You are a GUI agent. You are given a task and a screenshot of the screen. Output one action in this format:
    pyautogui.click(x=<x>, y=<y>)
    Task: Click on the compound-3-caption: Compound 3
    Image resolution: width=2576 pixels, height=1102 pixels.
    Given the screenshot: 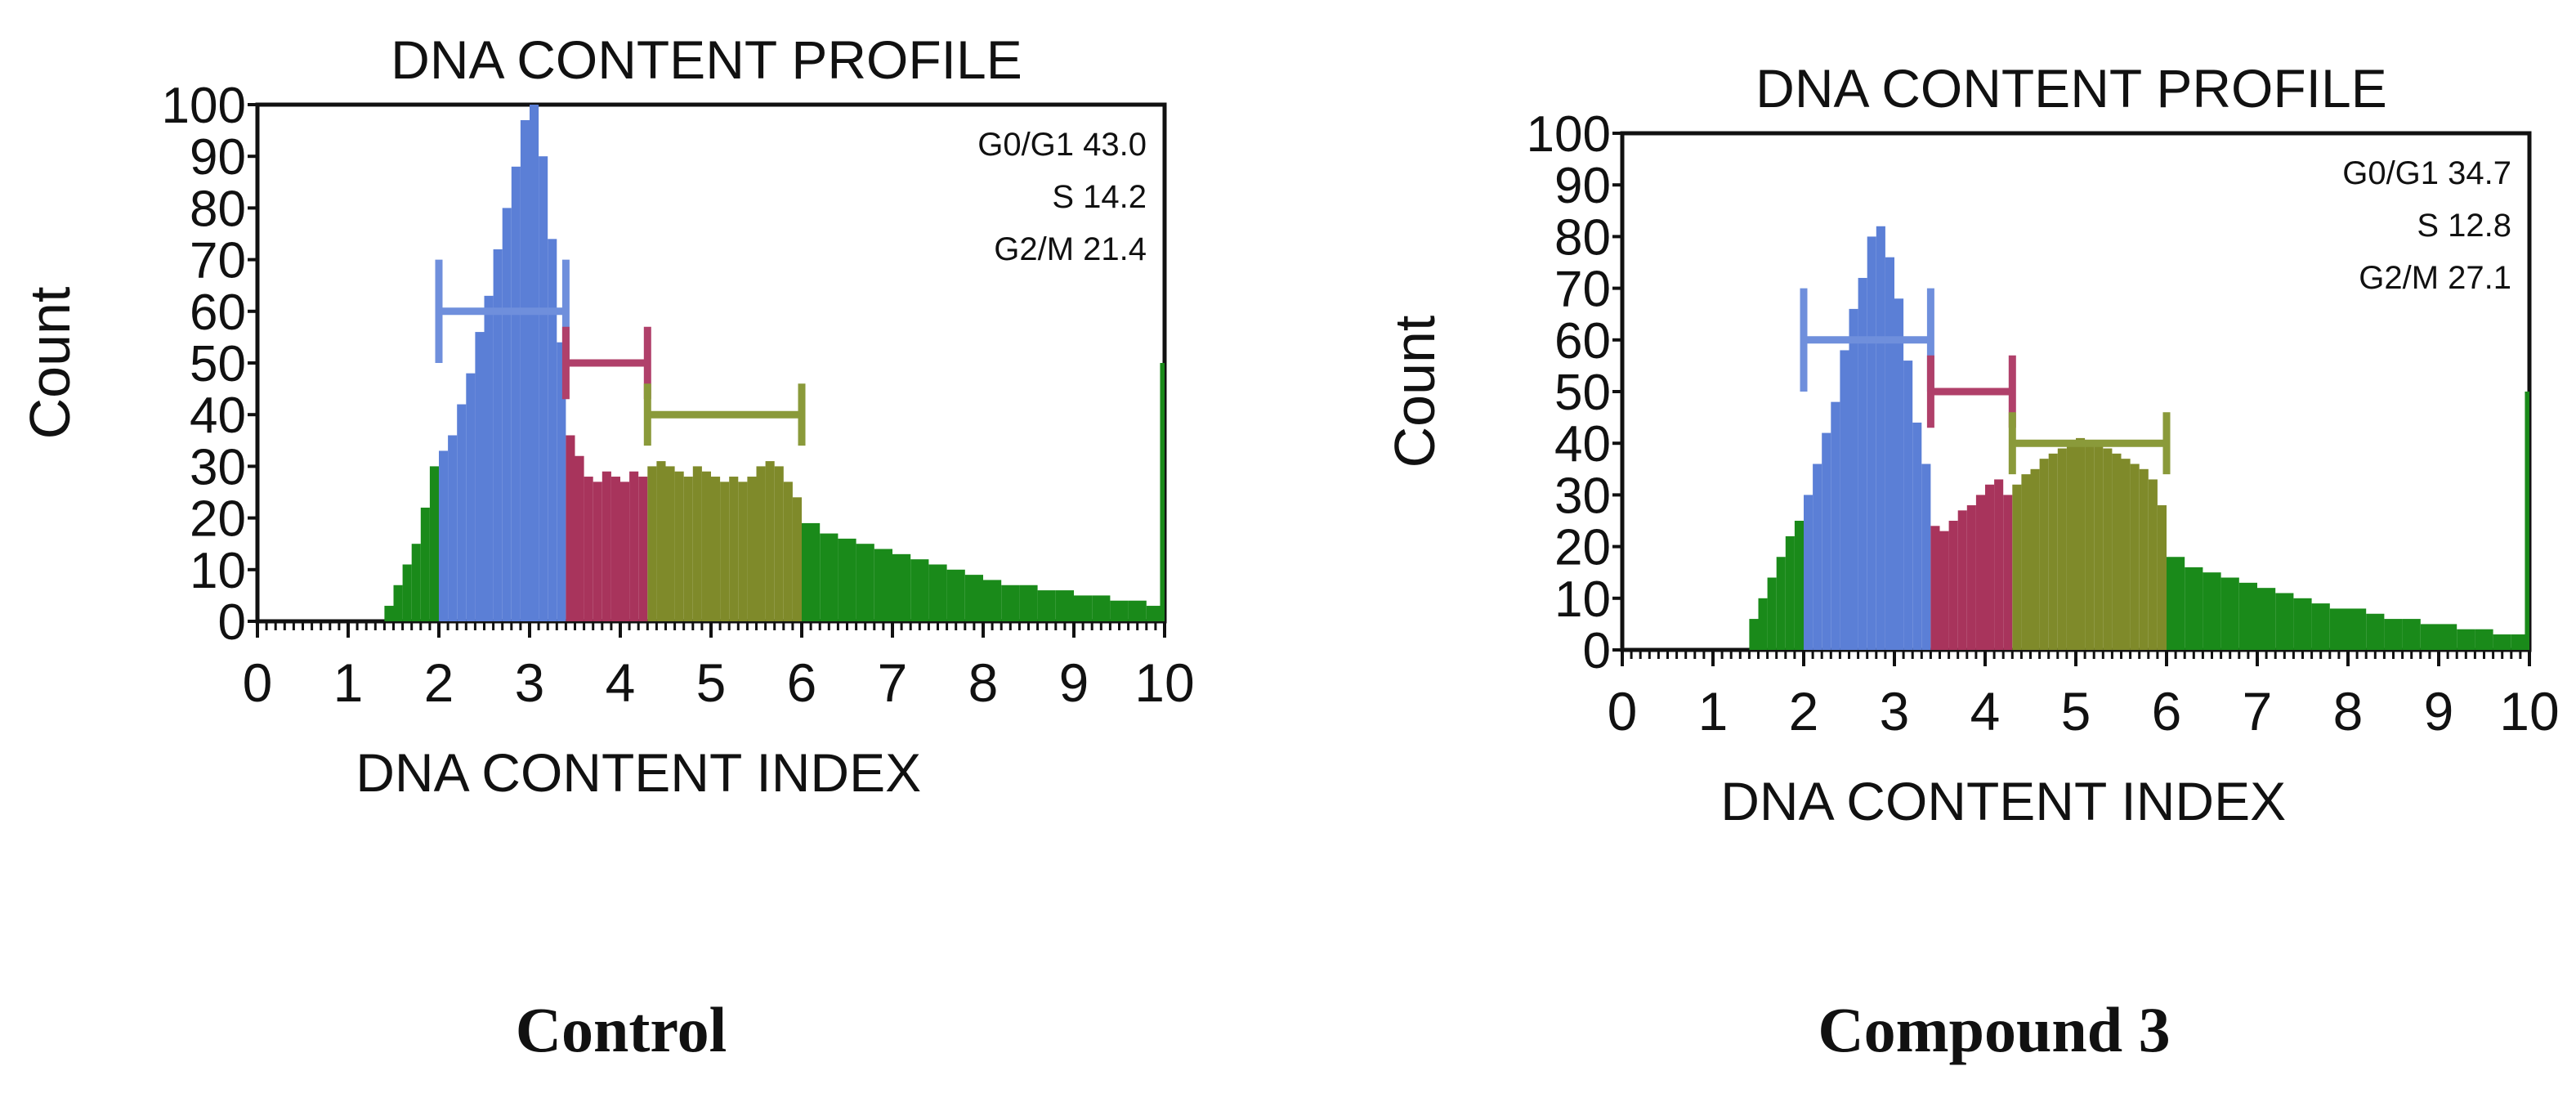 What is the action you would take?
    pyautogui.click(x=1995, y=1029)
    